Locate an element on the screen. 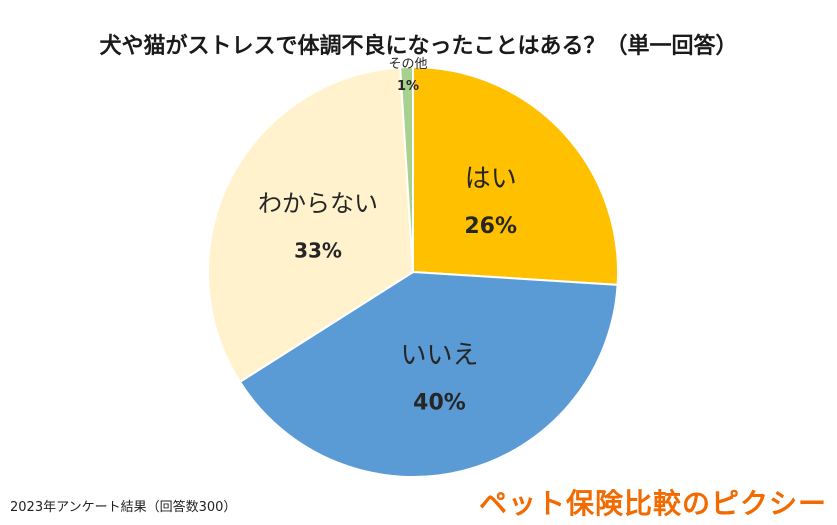 The image size is (837, 525). slice-value-0: 26% is located at coordinates (490, 226).